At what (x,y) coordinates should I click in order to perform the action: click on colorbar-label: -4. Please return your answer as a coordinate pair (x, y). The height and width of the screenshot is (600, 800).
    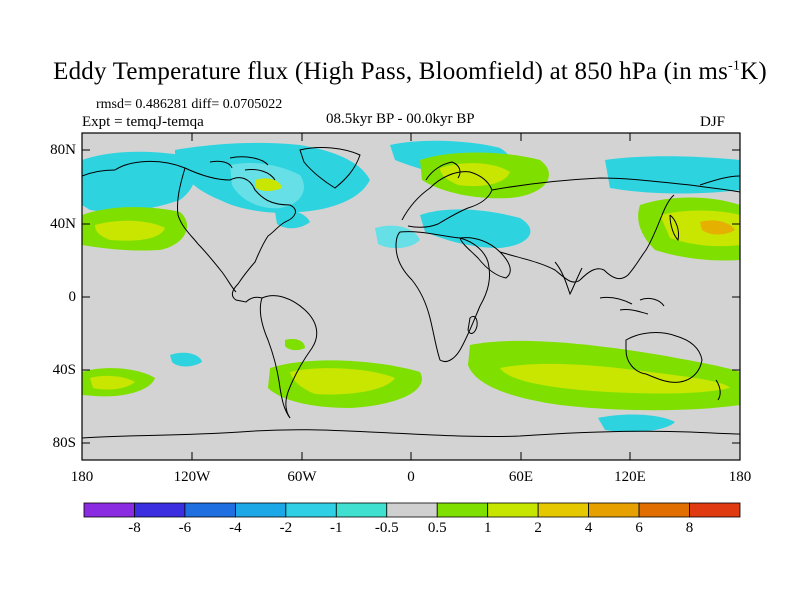
    Looking at the image, I should click on (235, 528).